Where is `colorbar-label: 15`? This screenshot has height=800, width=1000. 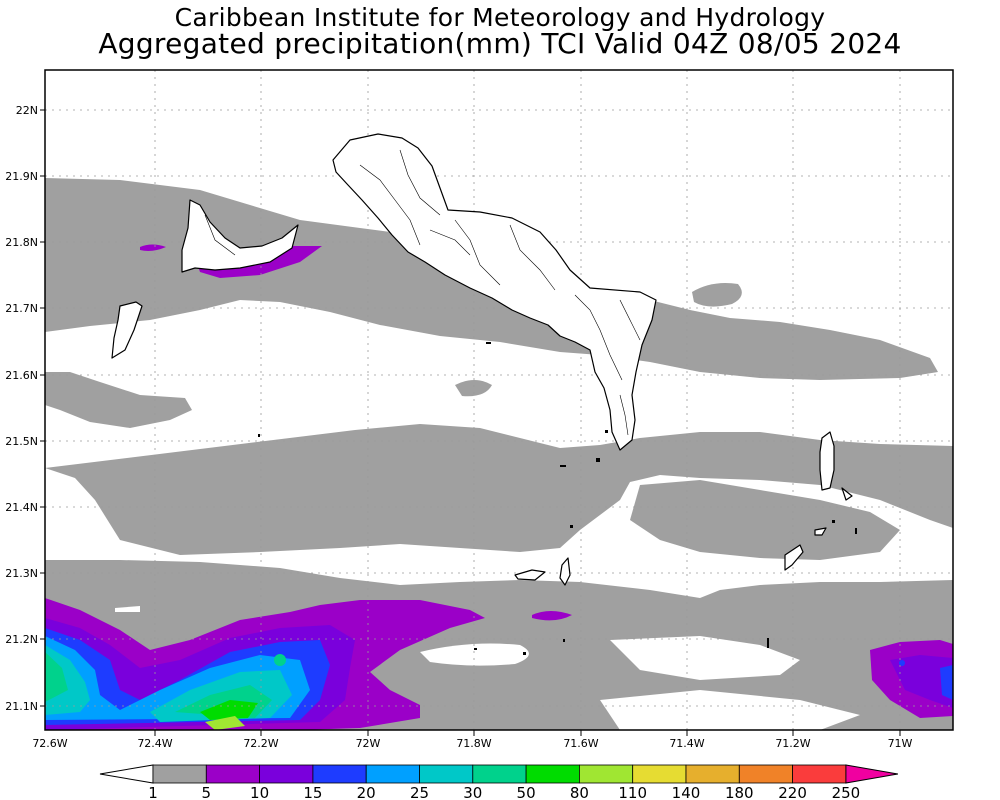
colorbar-label: 15 is located at coordinates (312, 792).